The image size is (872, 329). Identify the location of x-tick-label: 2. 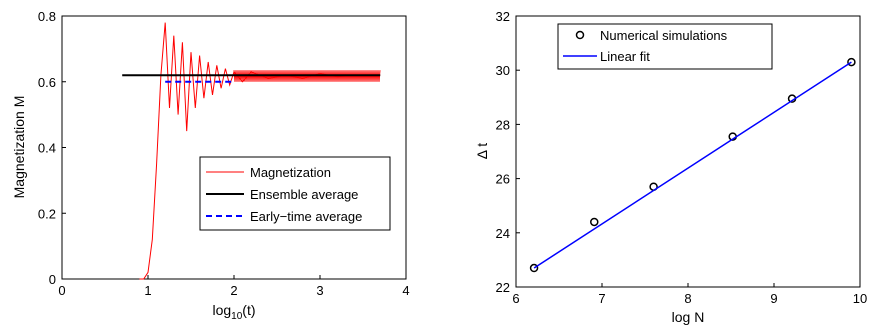
(233, 290).